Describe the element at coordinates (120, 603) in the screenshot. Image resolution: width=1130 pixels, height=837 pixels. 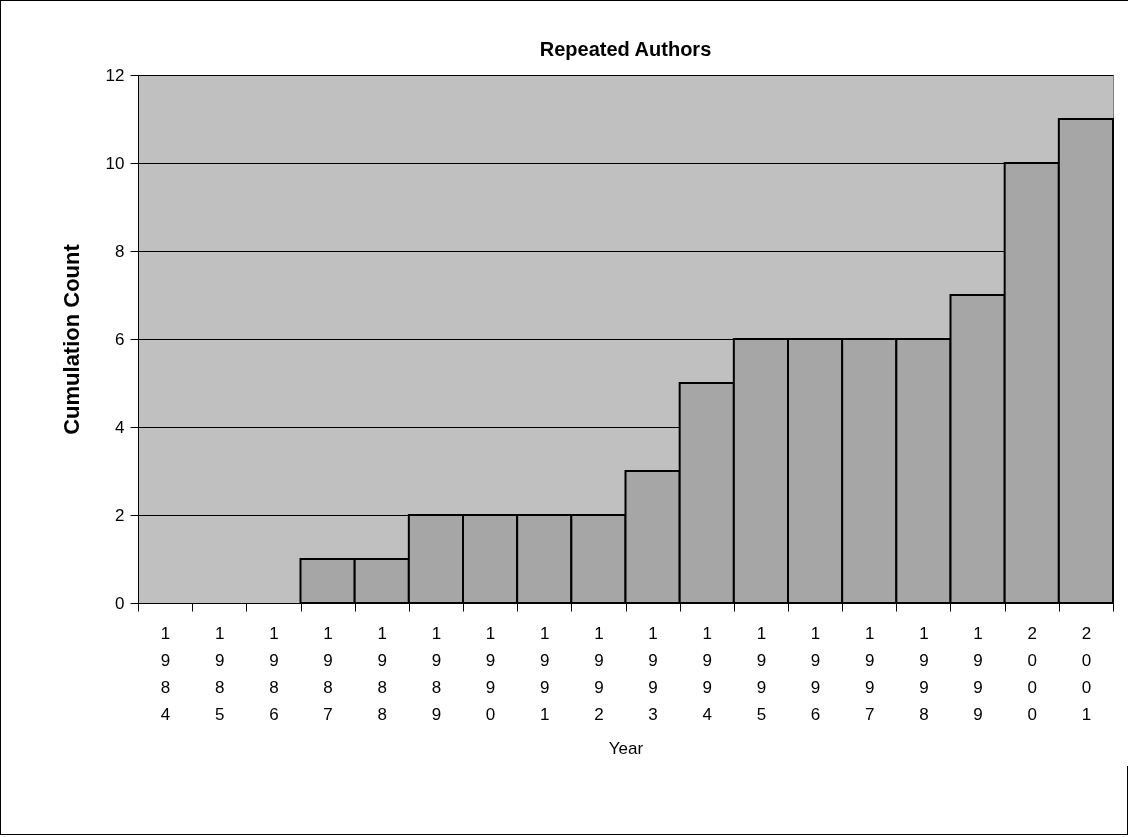
I see `y-tick-label: 0` at that location.